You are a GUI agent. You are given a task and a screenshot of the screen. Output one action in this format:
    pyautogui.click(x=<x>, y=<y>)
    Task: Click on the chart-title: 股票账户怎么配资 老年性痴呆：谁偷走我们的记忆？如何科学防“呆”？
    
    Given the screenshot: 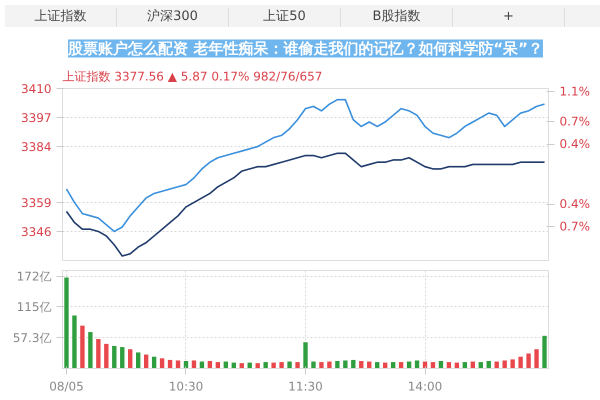 What is the action you would take?
    pyautogui.click(x=305, y=49)
    